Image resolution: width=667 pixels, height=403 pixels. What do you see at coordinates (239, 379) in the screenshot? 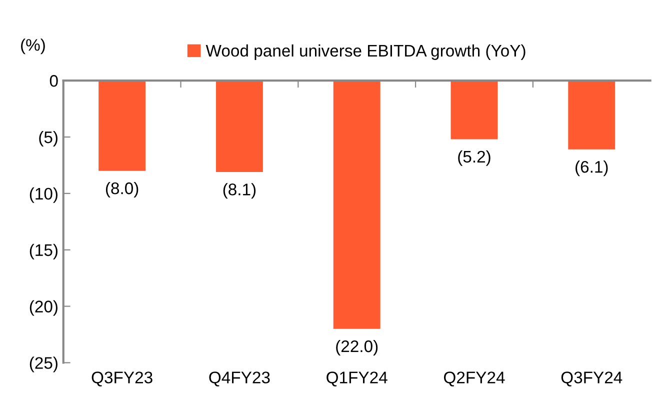
I see `x-tick-label: Q4FY23` at bounding box center [239, 379].